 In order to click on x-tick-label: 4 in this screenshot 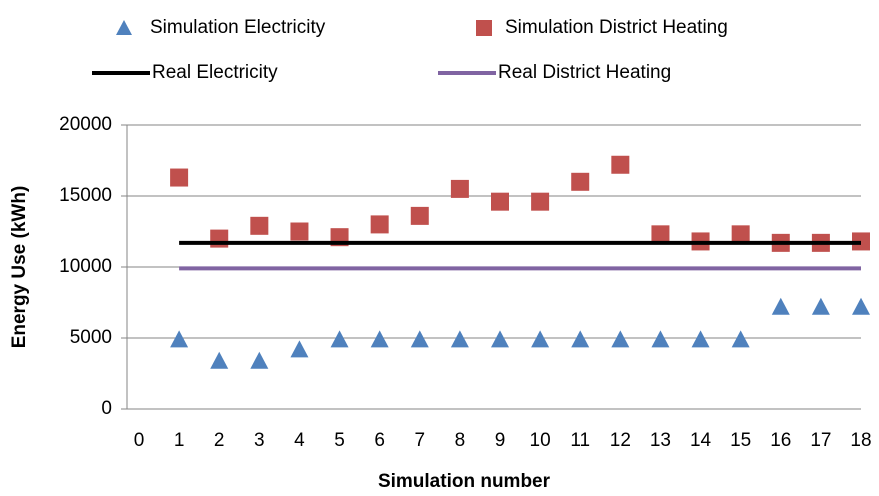, I will do `click(299, 440)`.